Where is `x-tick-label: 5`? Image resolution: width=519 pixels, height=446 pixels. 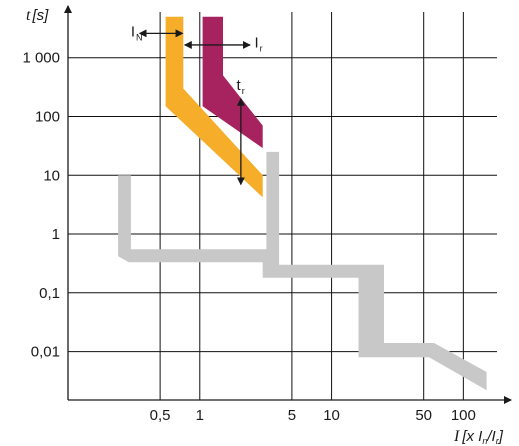
x-tick-label: 5 is located at coordinates (292, 415).